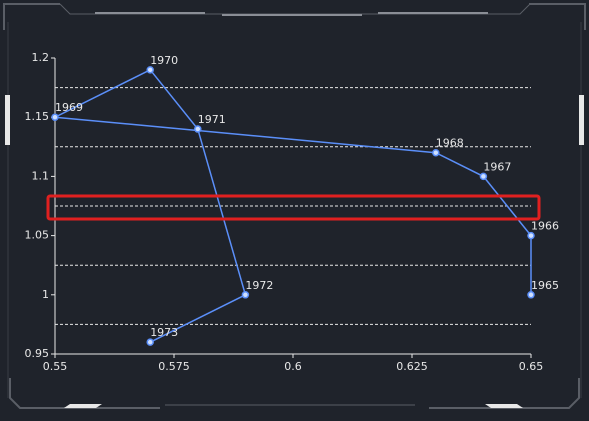 The width and height of the screenshot is (589, 421). What do you see at coordinates (45, 294) in the screenshot?
I see `y-tick-label: 1` at bounding box center [45, 294].